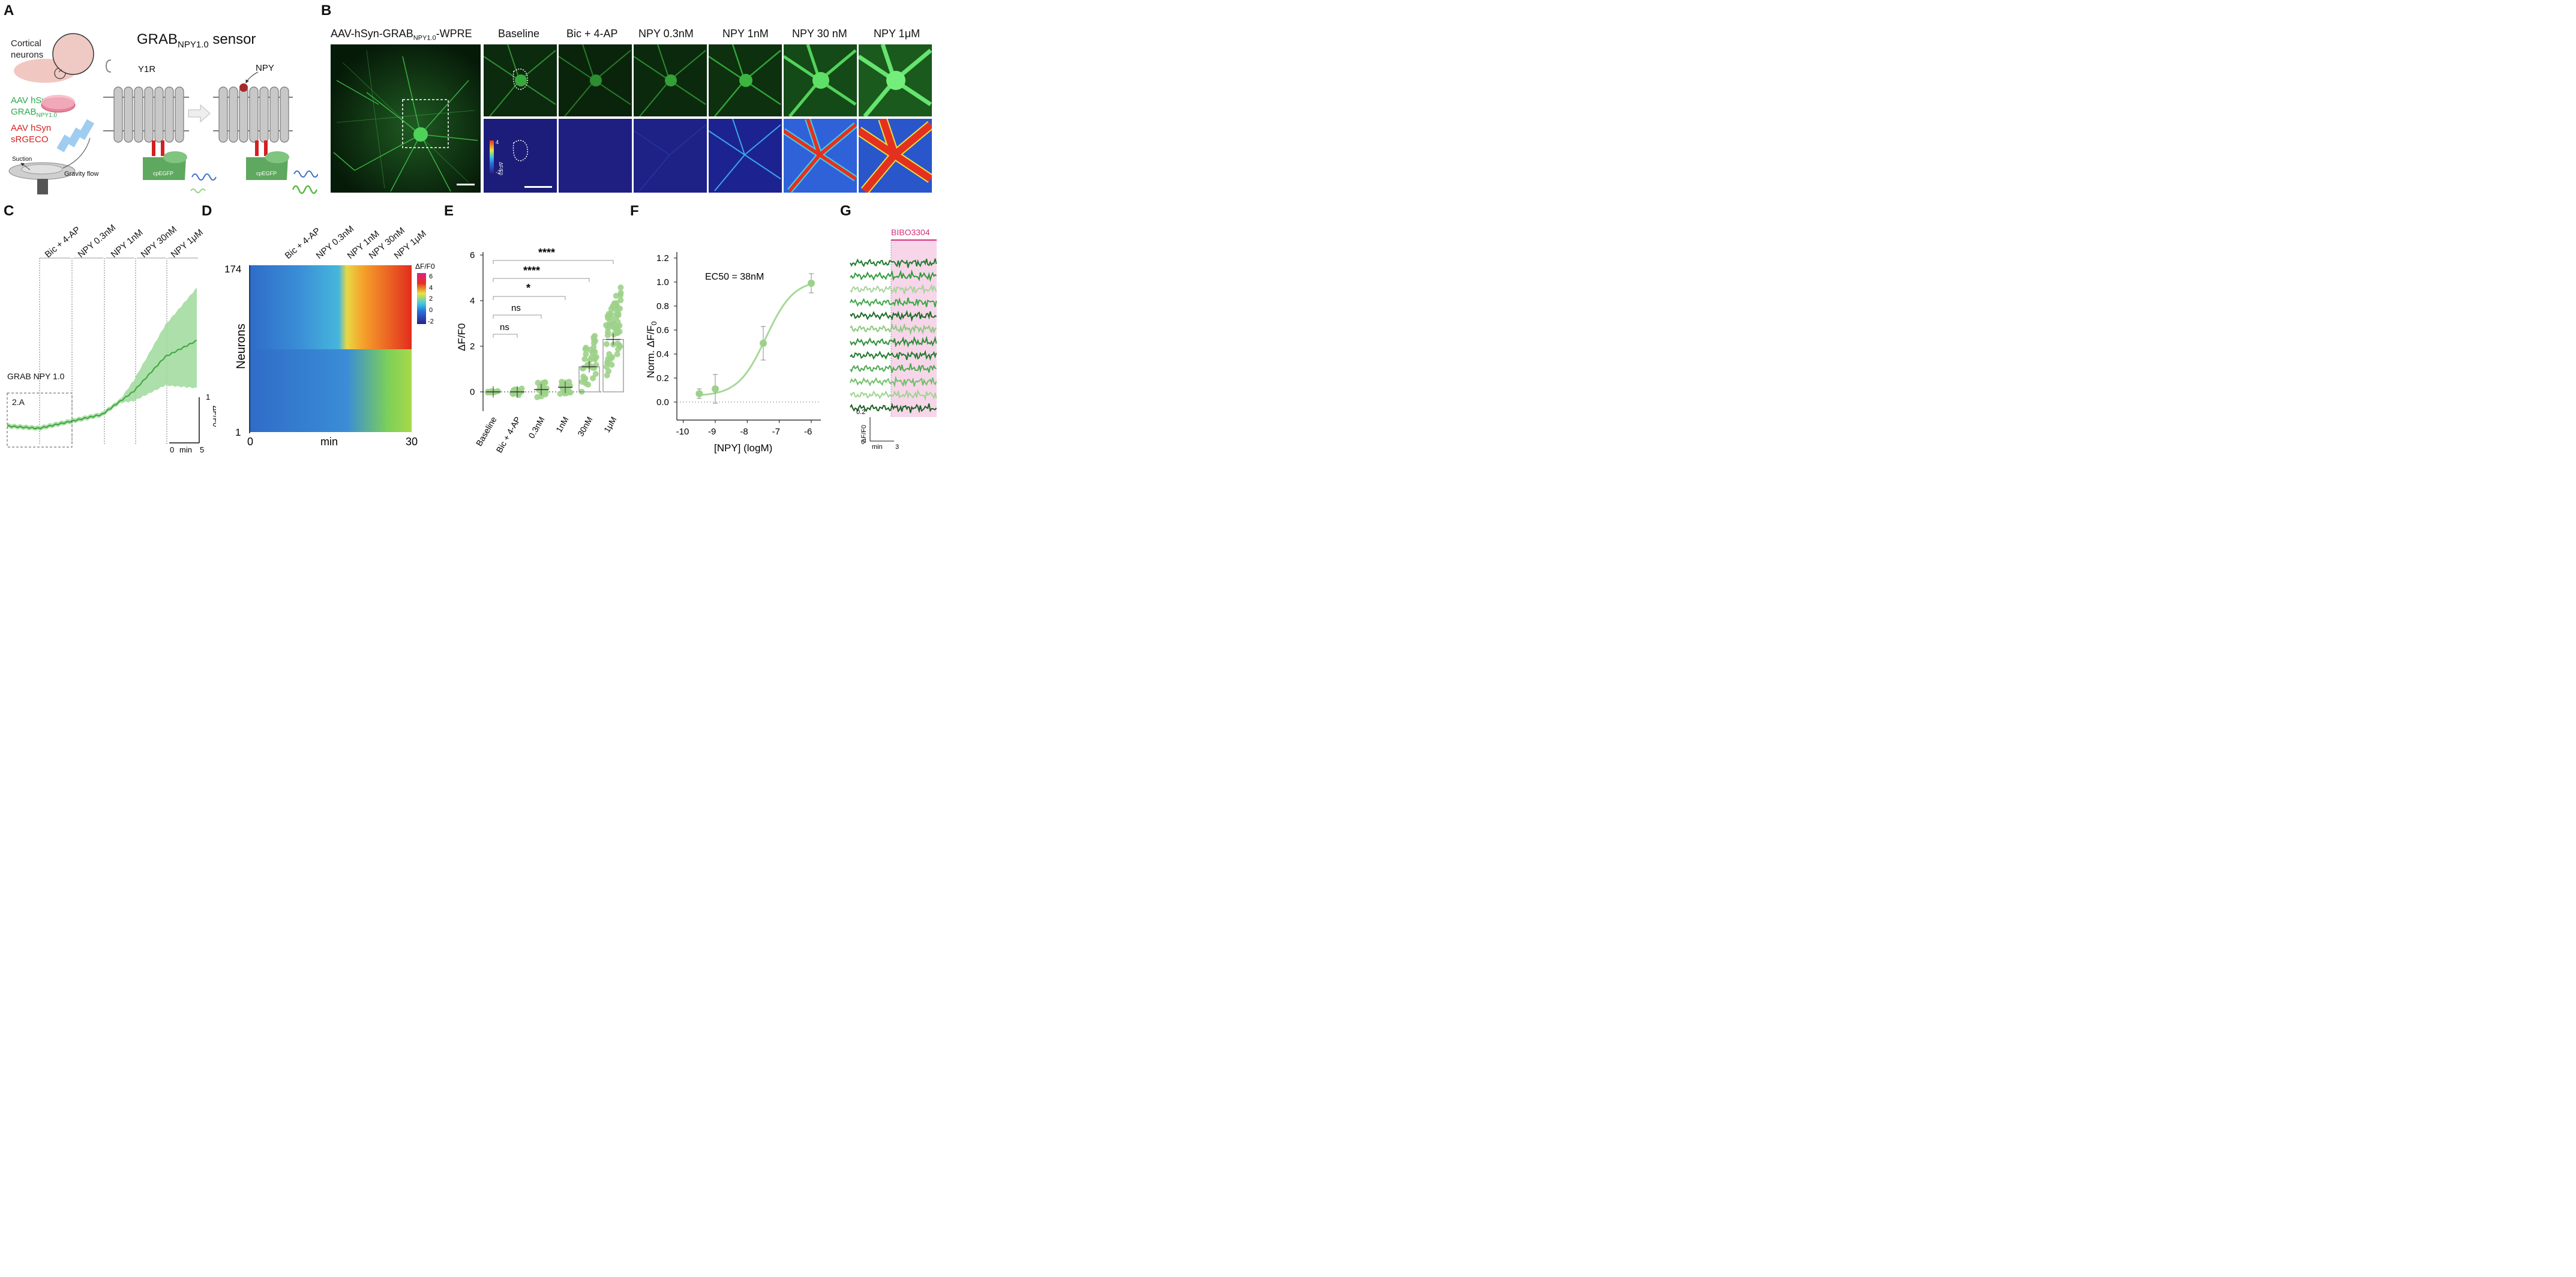  I want to click on tile-heat-npy1, so click(745, 156).